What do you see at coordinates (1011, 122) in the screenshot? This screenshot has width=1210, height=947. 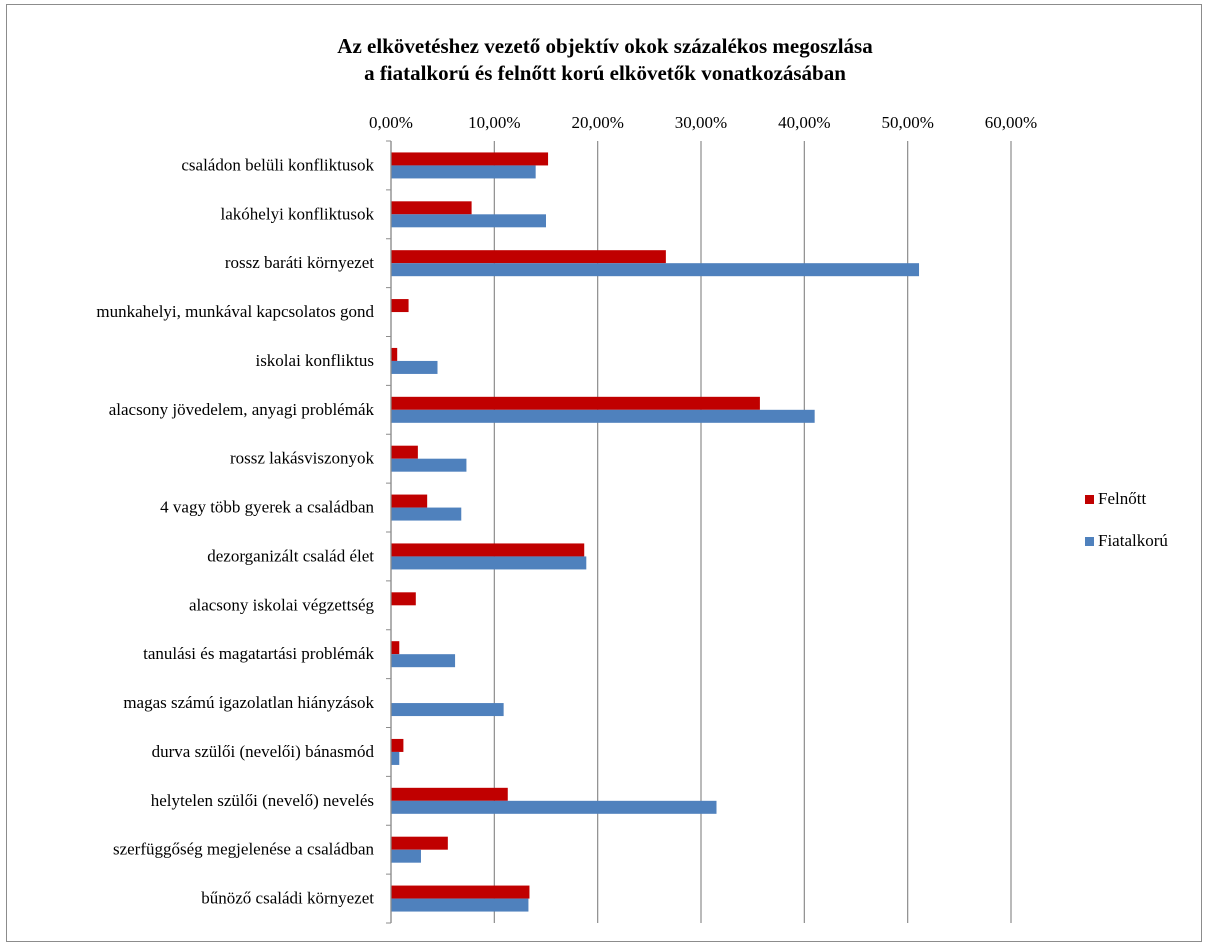 I see `x-tick-label: 60,00%` at bounding box center [1011, 122].